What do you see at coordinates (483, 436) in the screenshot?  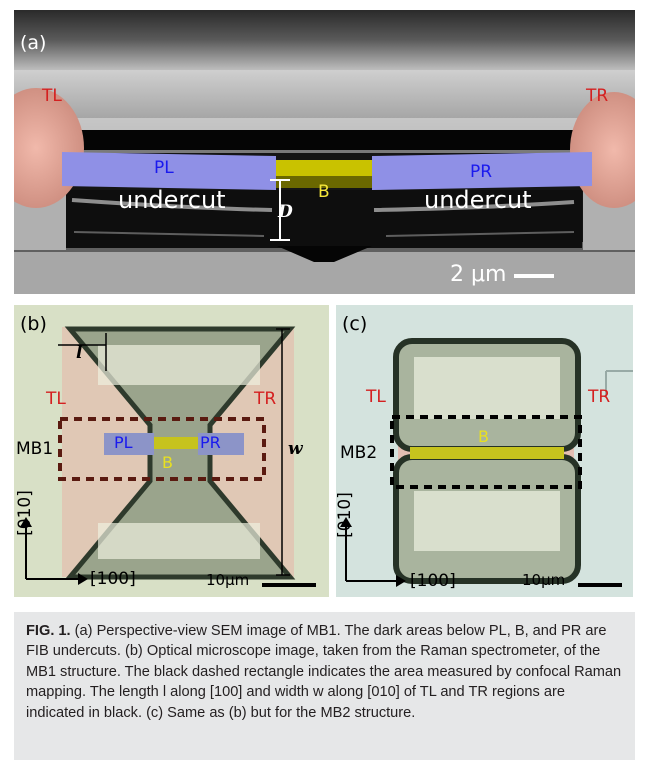 I see `label-b-c: B` at bounding box center [483, 436].